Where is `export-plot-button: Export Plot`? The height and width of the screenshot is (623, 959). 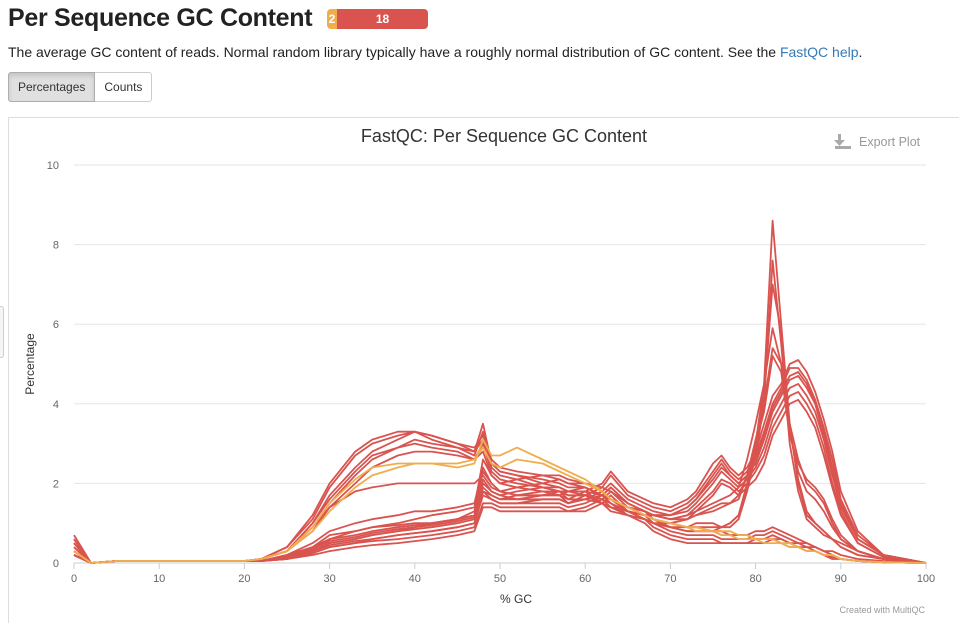
export-plot-button: Export Plot is located at coordinates (877, 141).